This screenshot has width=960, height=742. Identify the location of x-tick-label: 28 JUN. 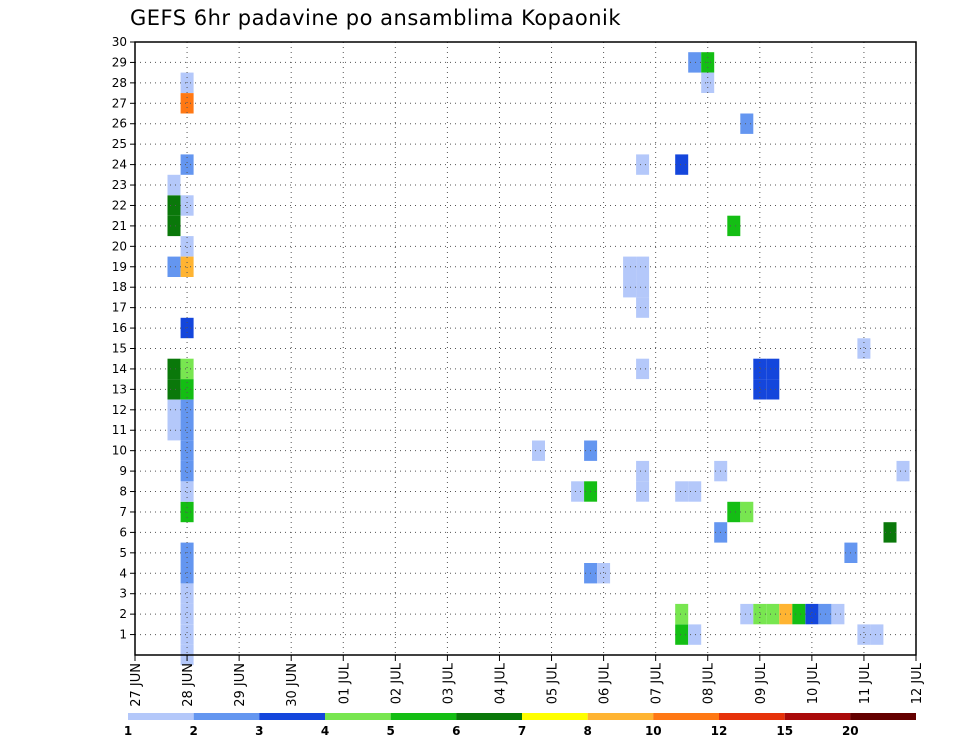
(188, 685).